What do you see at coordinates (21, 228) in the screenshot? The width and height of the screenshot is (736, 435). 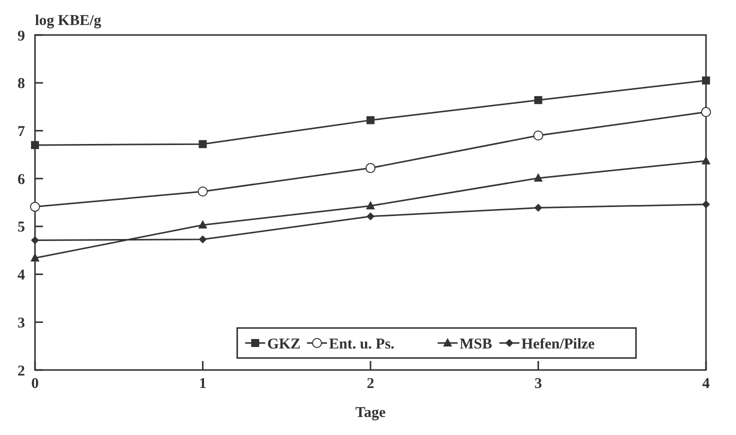 I see `y-tick-label: 5` at bounding box center [21, 228].